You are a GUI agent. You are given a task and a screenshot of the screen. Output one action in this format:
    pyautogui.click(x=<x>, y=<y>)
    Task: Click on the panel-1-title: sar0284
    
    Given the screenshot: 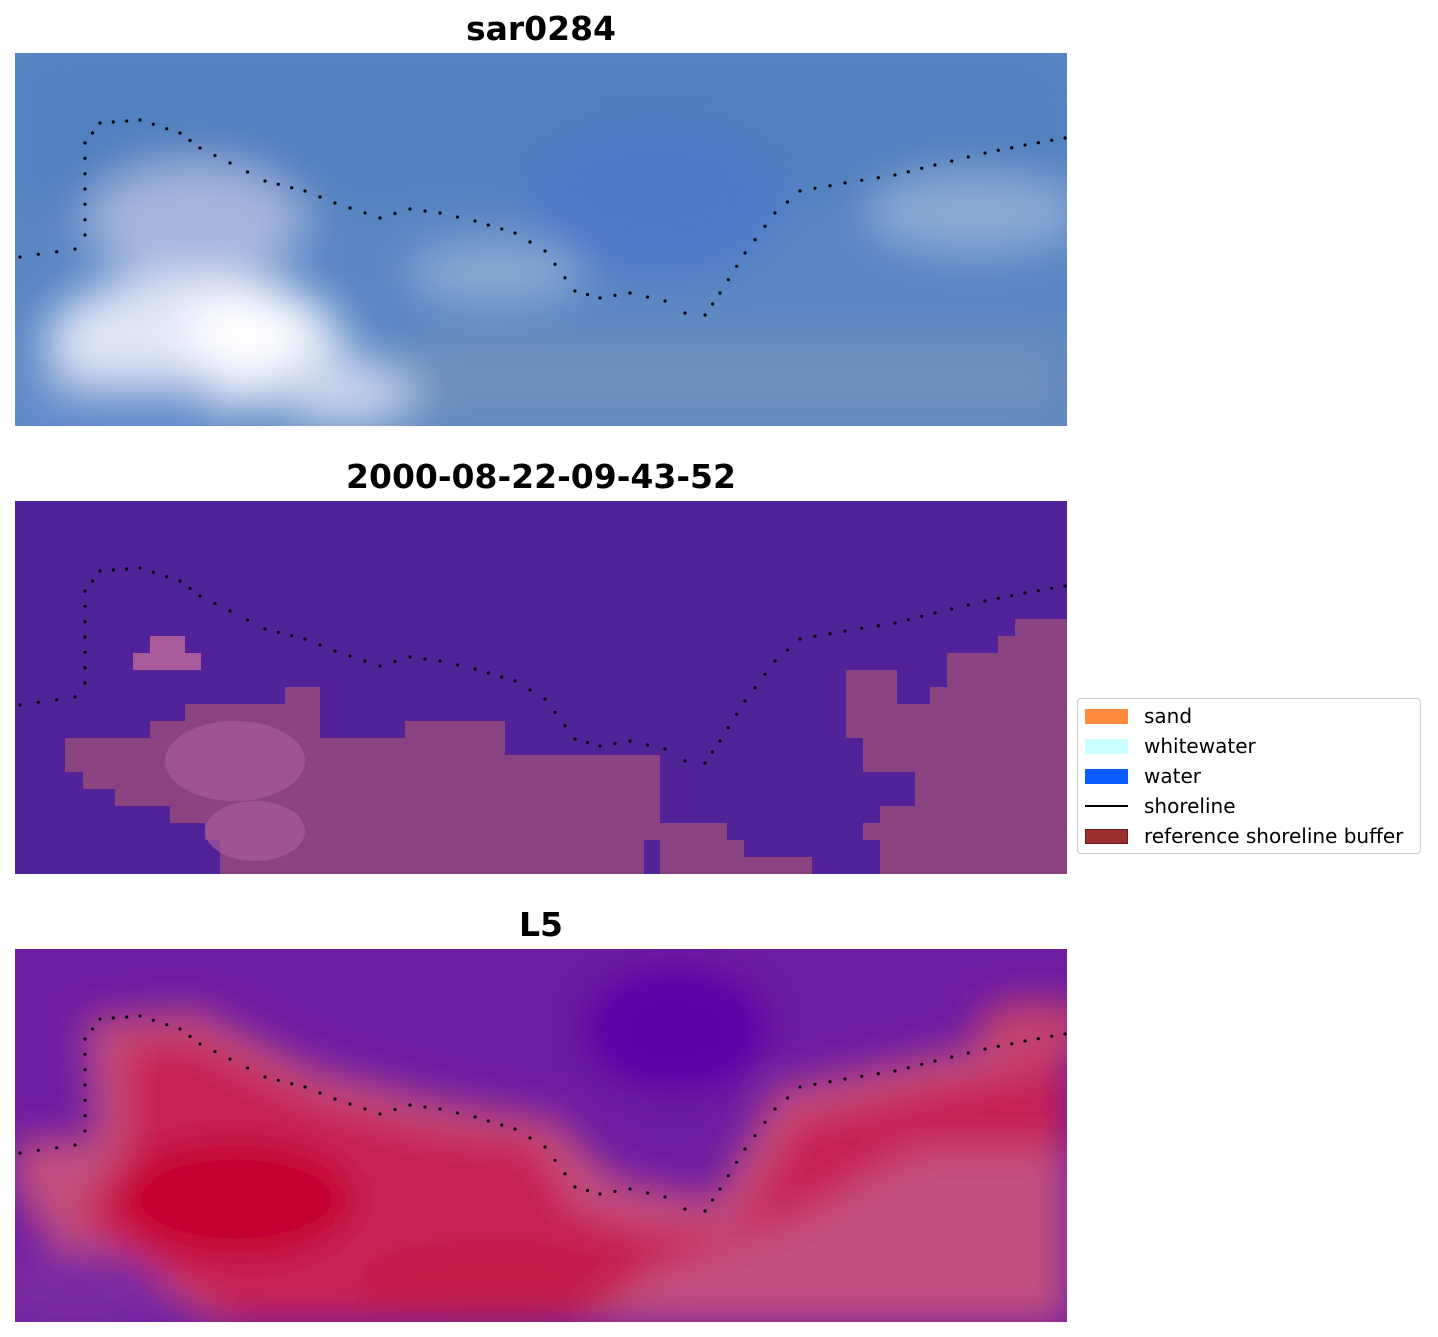 What is the action you would take?
    pyautogui.click(x=541, y=28)
    